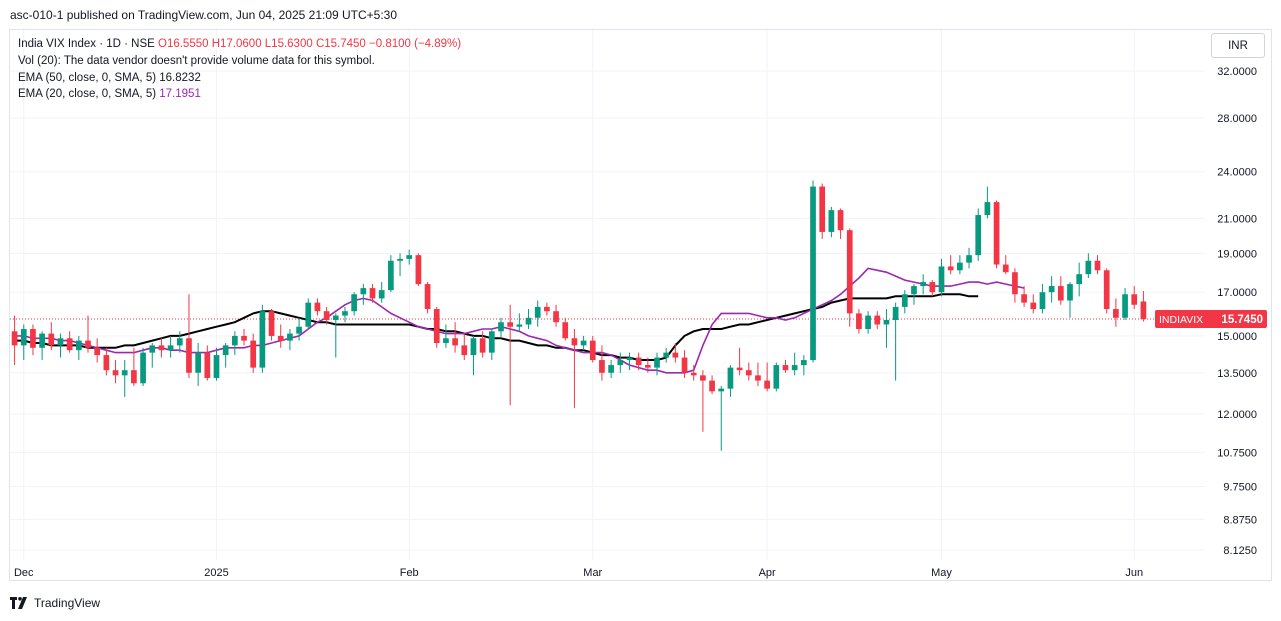  I want to click on legend-symbol: India VIX Index · 1D · NSE, so click(86, 44).